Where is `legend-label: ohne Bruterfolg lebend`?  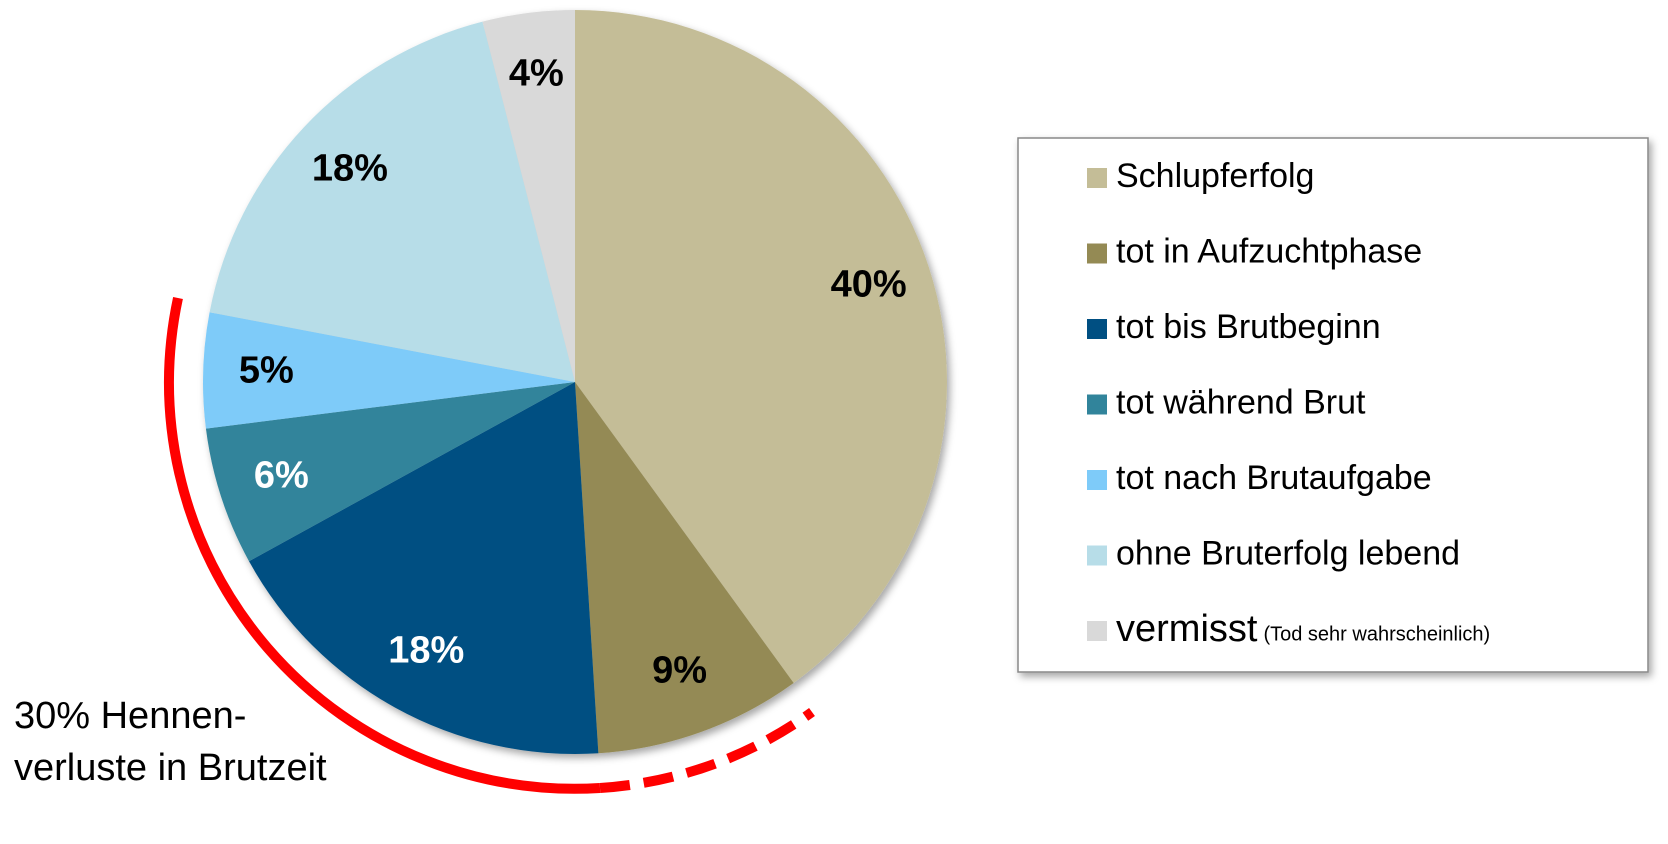 legend-label: ohne Bruterfolg lebend is located at coordinates (1288, 553).